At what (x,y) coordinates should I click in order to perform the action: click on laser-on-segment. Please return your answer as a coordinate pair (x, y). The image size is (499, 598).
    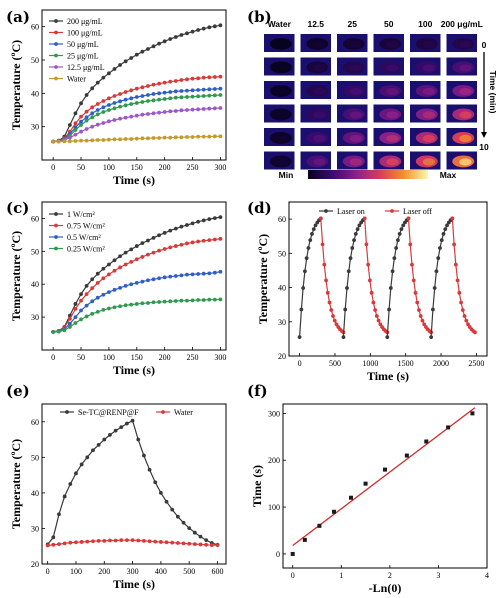
    Looking at the image, I should click on (397, 277).